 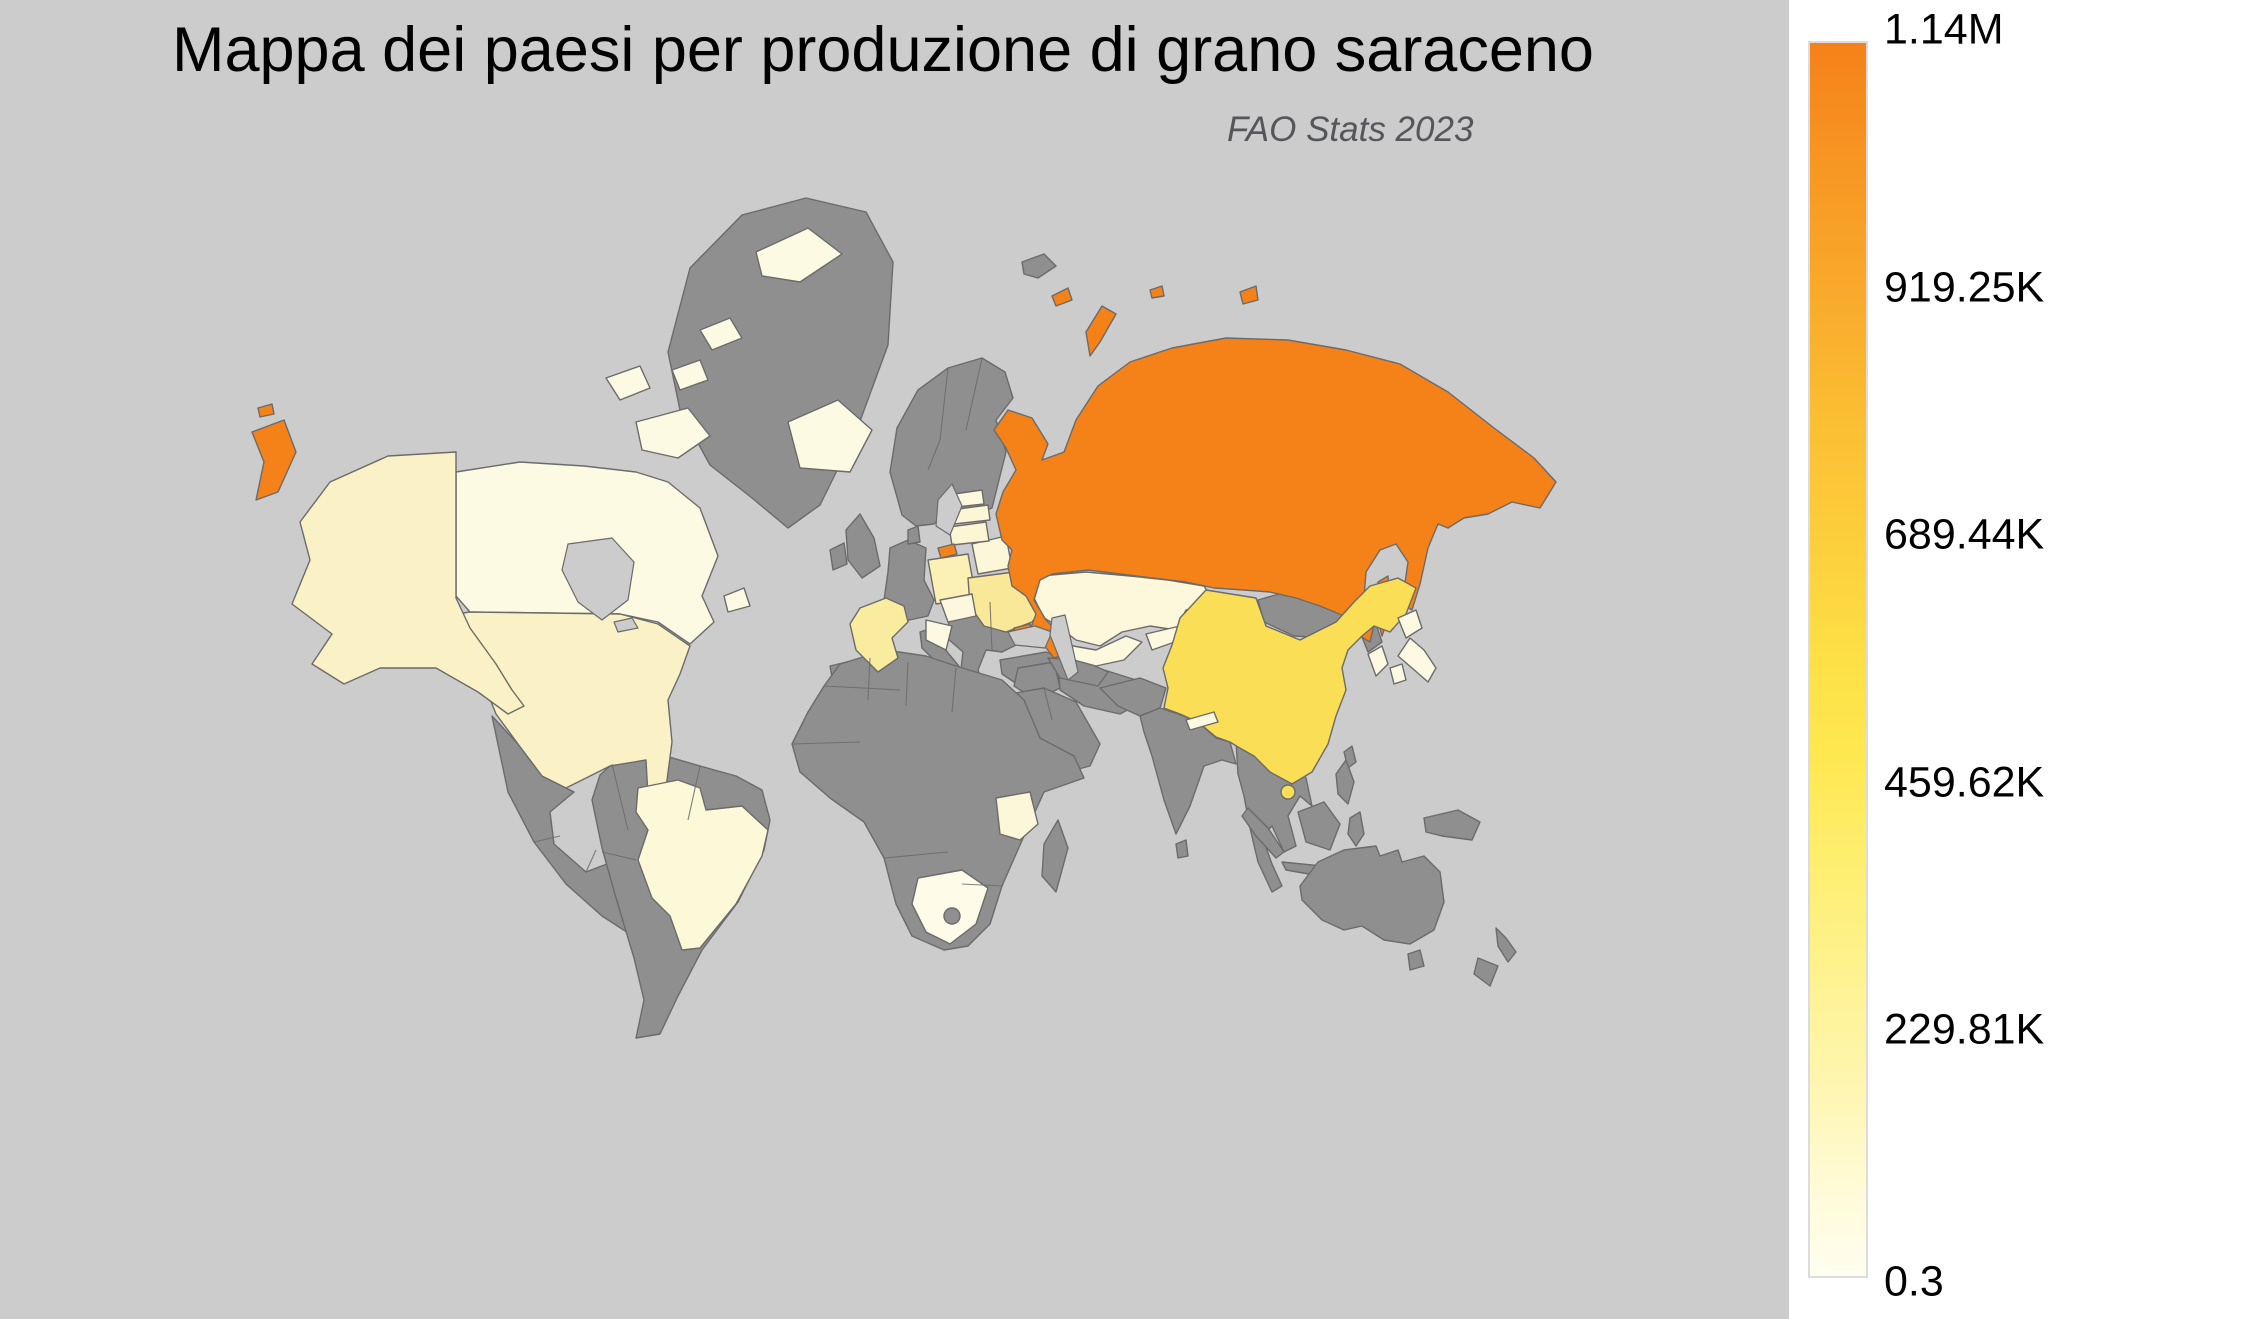 I want to click on country-usa-mainland, so click(x=573, y=708).